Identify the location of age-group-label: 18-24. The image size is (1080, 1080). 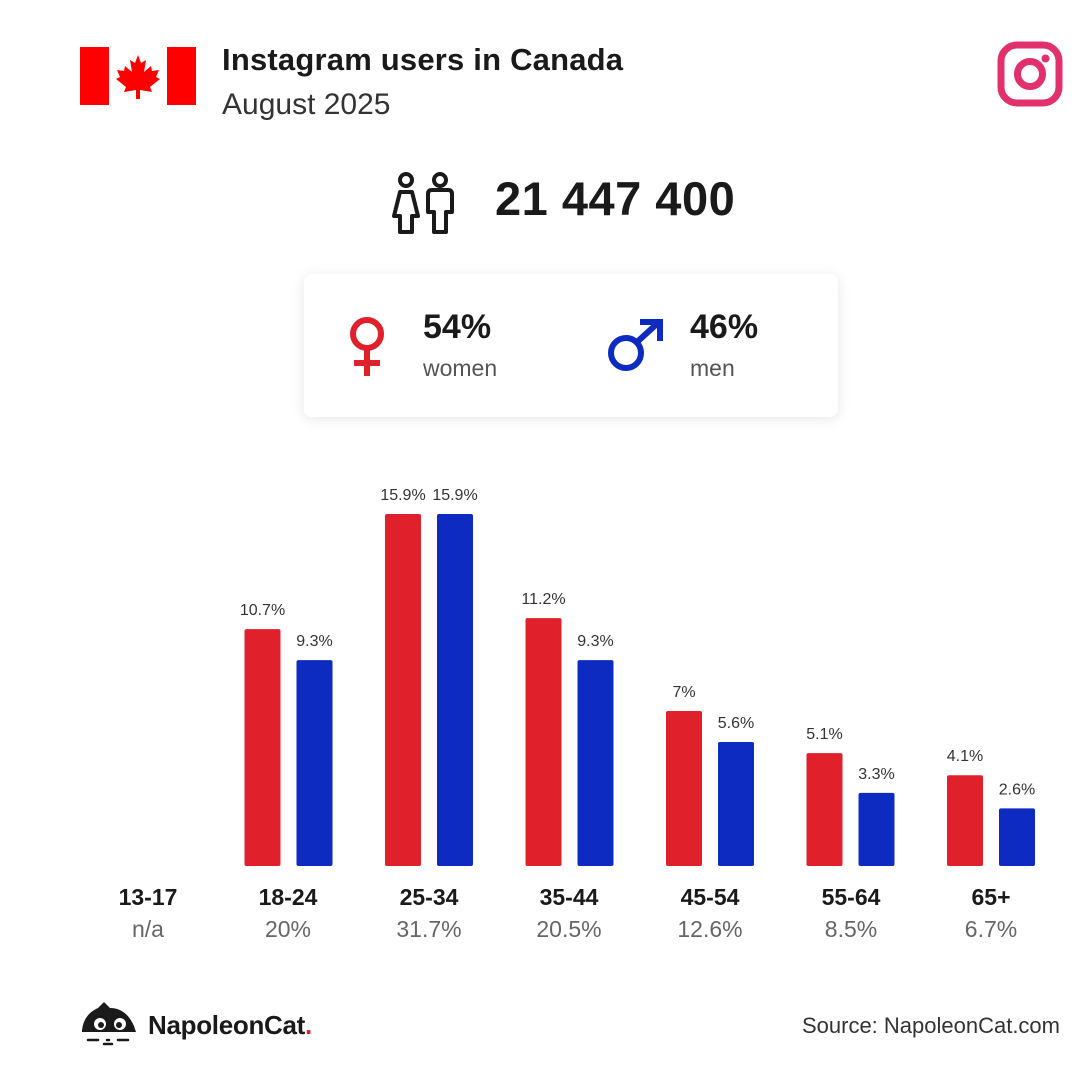
(288, 897).